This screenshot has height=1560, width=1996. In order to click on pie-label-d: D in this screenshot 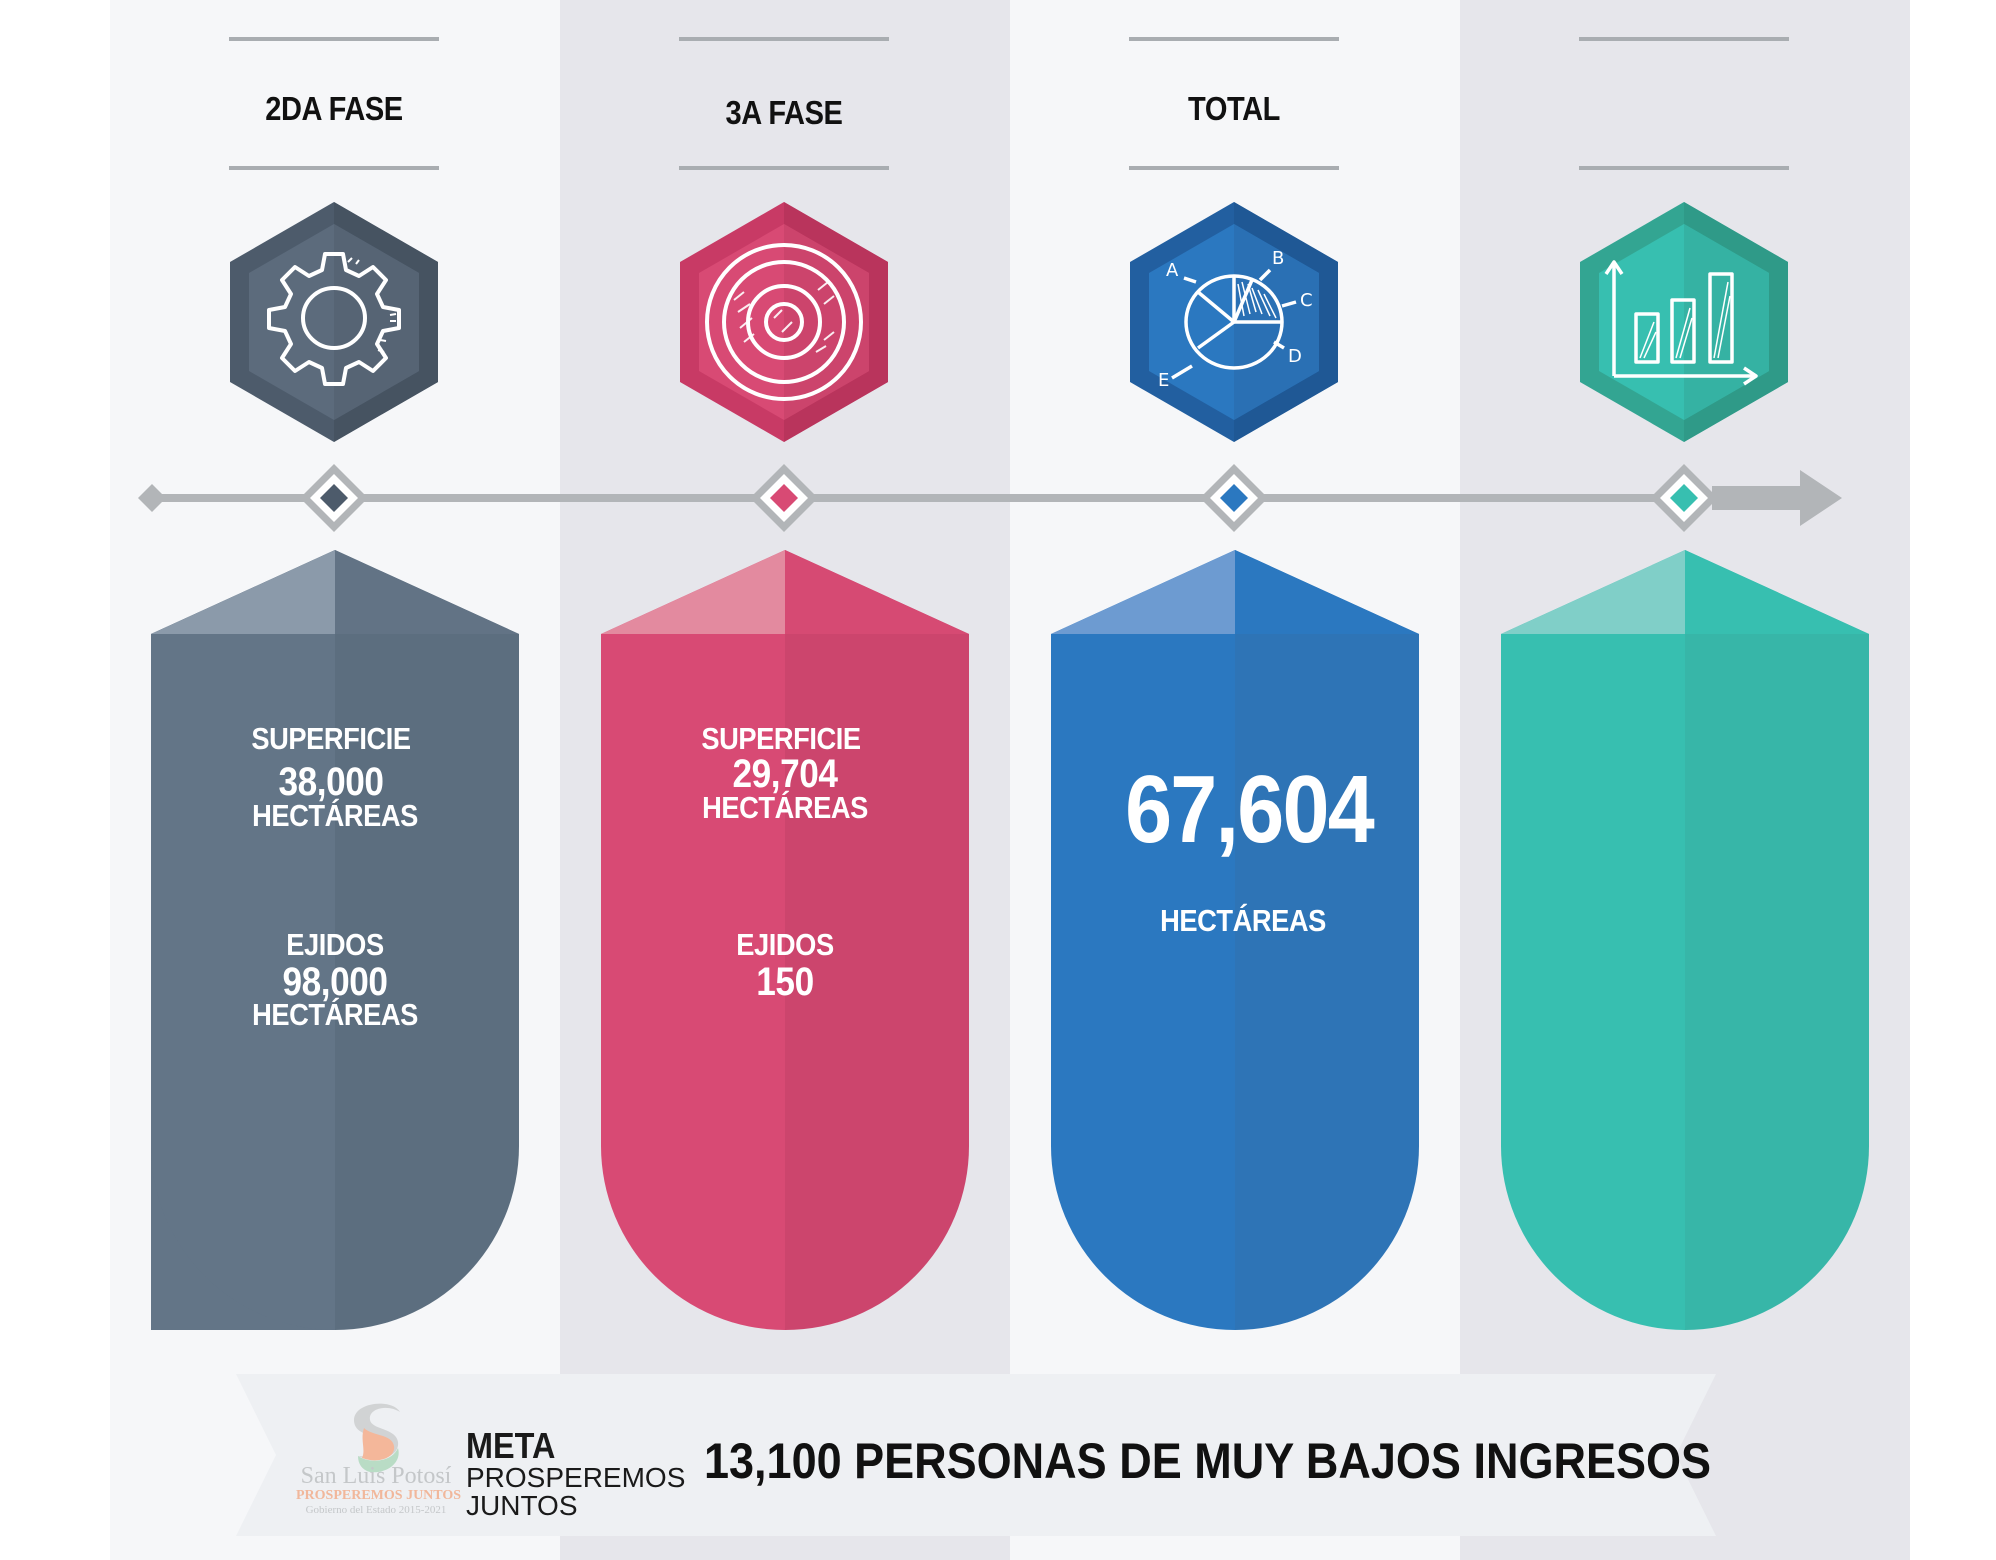, I will do `click(1295, 356)`.